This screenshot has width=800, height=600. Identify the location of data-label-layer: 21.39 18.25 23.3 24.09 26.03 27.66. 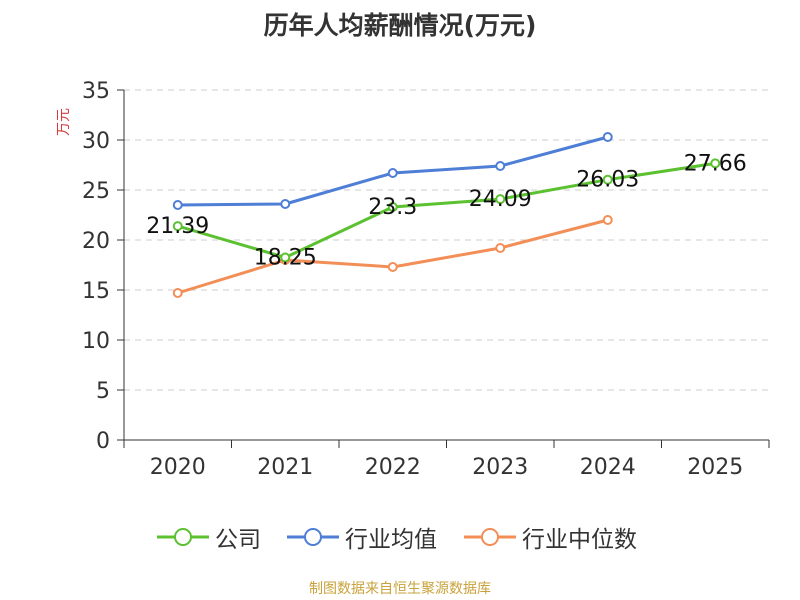
(446, 210).